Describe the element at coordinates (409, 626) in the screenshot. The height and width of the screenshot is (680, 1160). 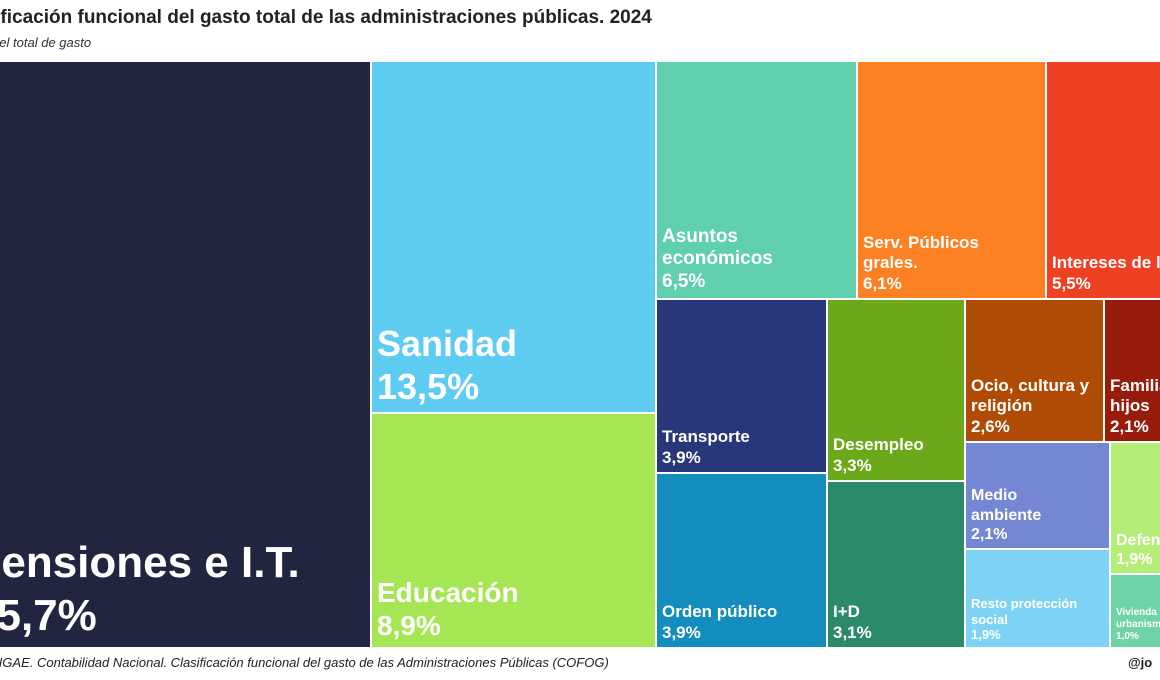
I see `tile-value: 8,9%` at that location.